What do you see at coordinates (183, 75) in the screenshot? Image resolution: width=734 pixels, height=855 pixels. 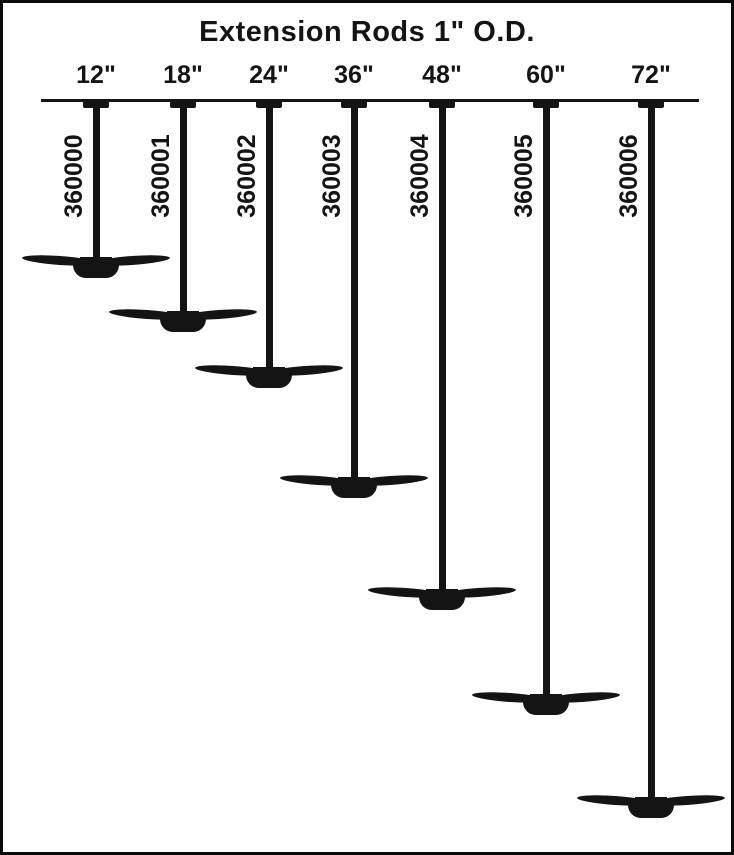 I see `rod-size-label: 18"` at bounding box center [183, 75].